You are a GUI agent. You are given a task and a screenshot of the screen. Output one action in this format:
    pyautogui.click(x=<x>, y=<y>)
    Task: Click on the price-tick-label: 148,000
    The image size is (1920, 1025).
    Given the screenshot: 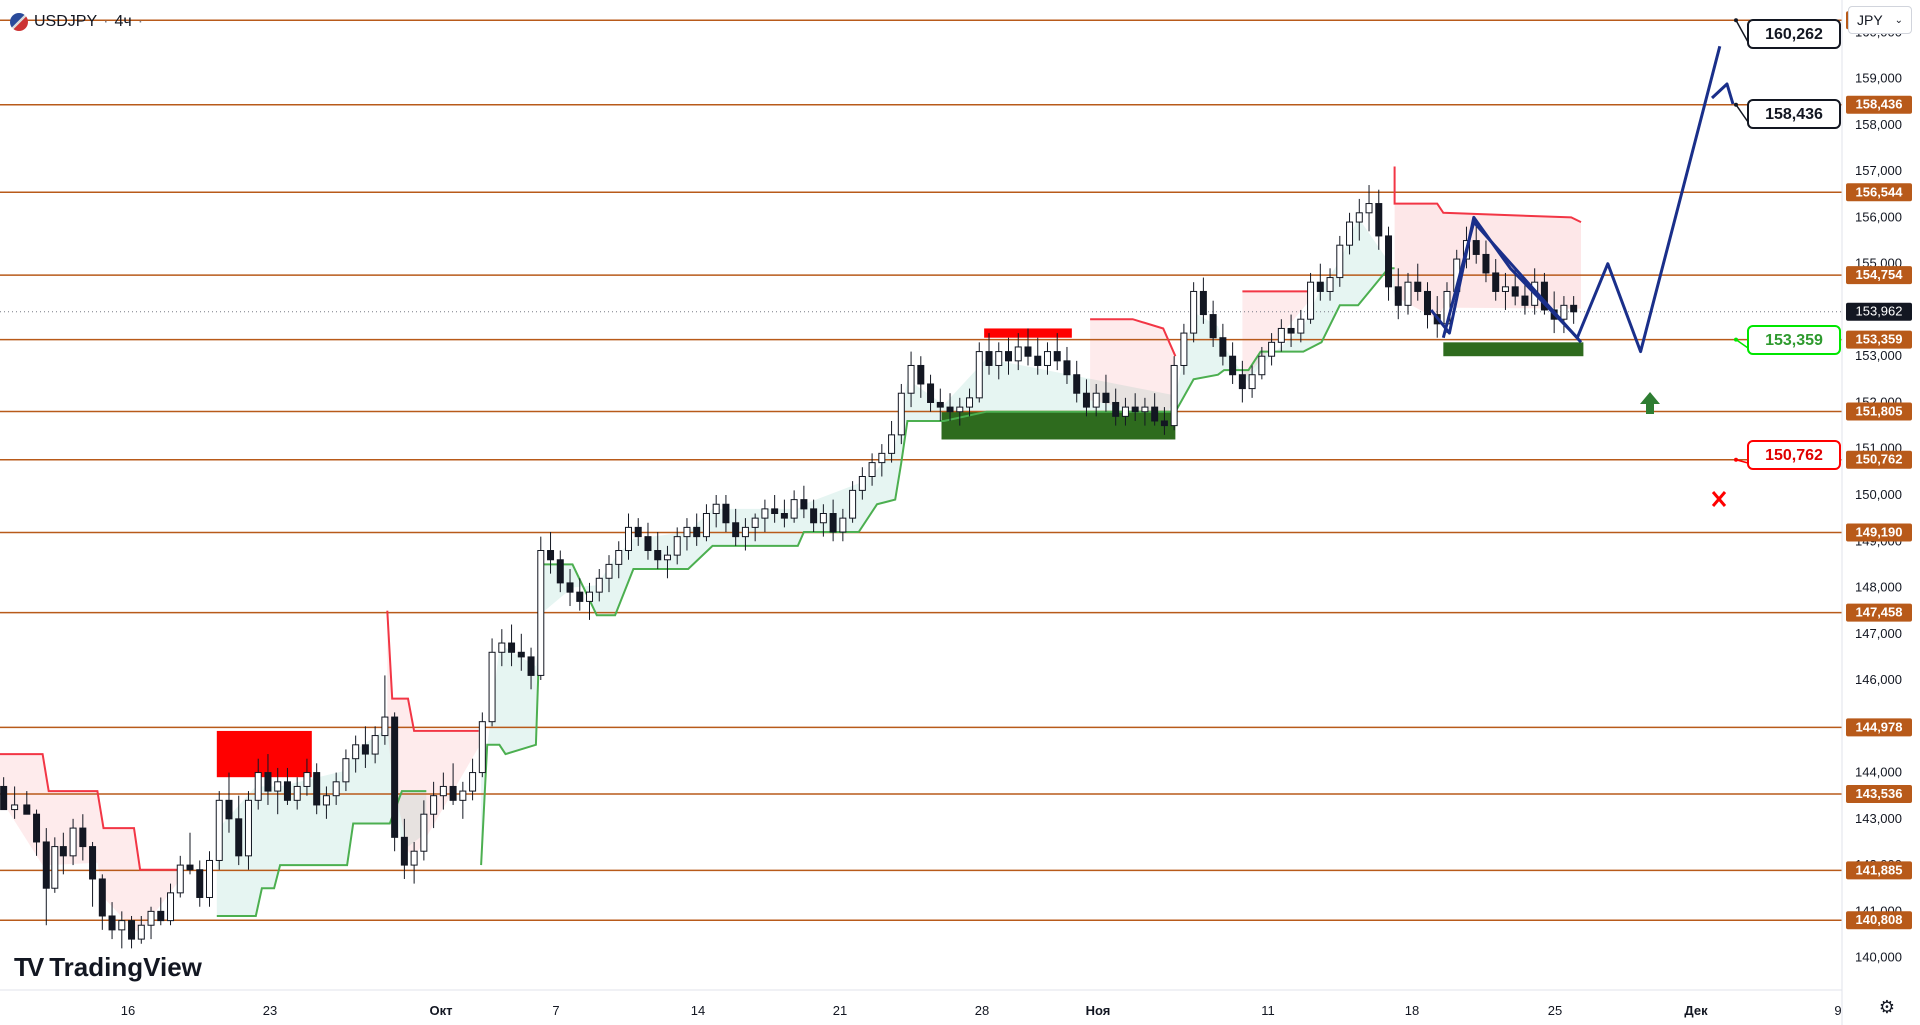 What is the action you would take?
    pyautogui.click(x=1878, y=587)
    